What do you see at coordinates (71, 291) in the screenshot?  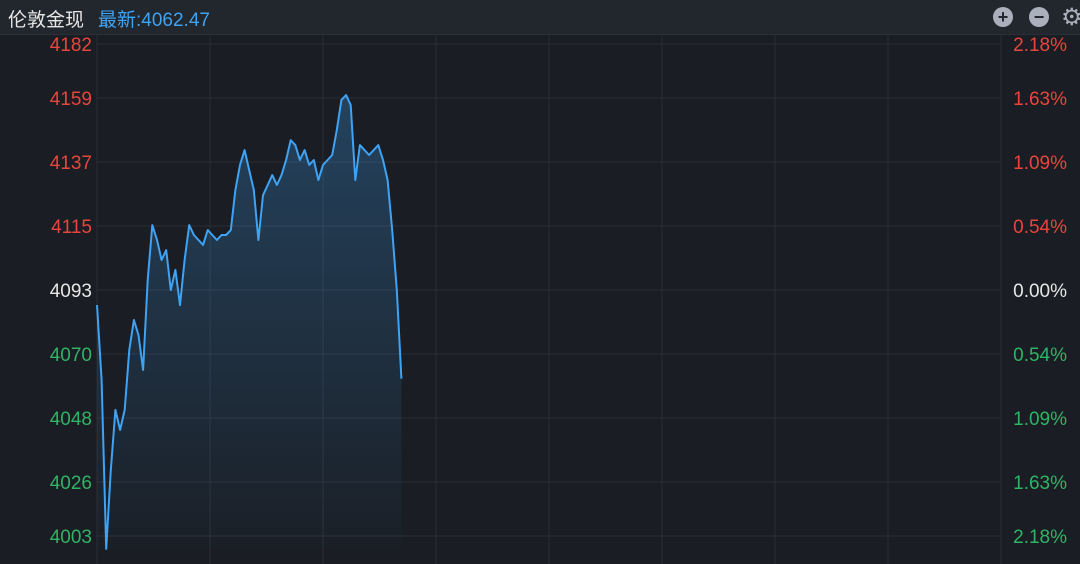 I see `left-tick-label: 4093` at bounding box center [71, 291].